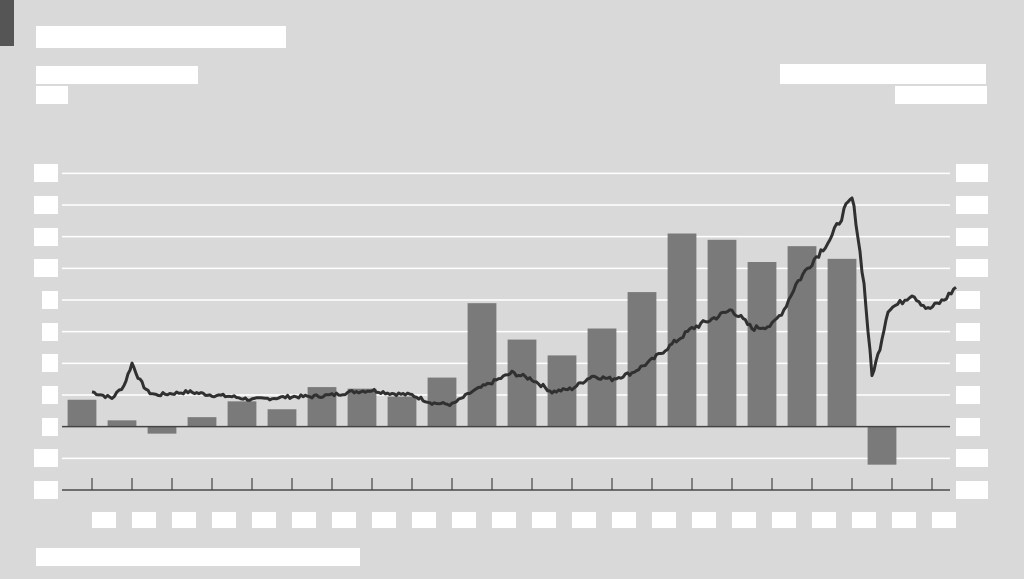 The height and width of the screenshot is (579, 1024). What do you see at coordinates (941, 95) in the screenshot?
I see `right-axis-unit` at bounding box center [941, 95].